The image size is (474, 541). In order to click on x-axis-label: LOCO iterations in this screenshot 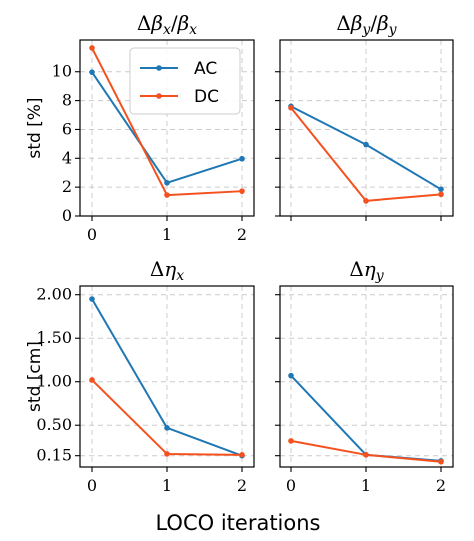, I will do `click(237, 523)`.